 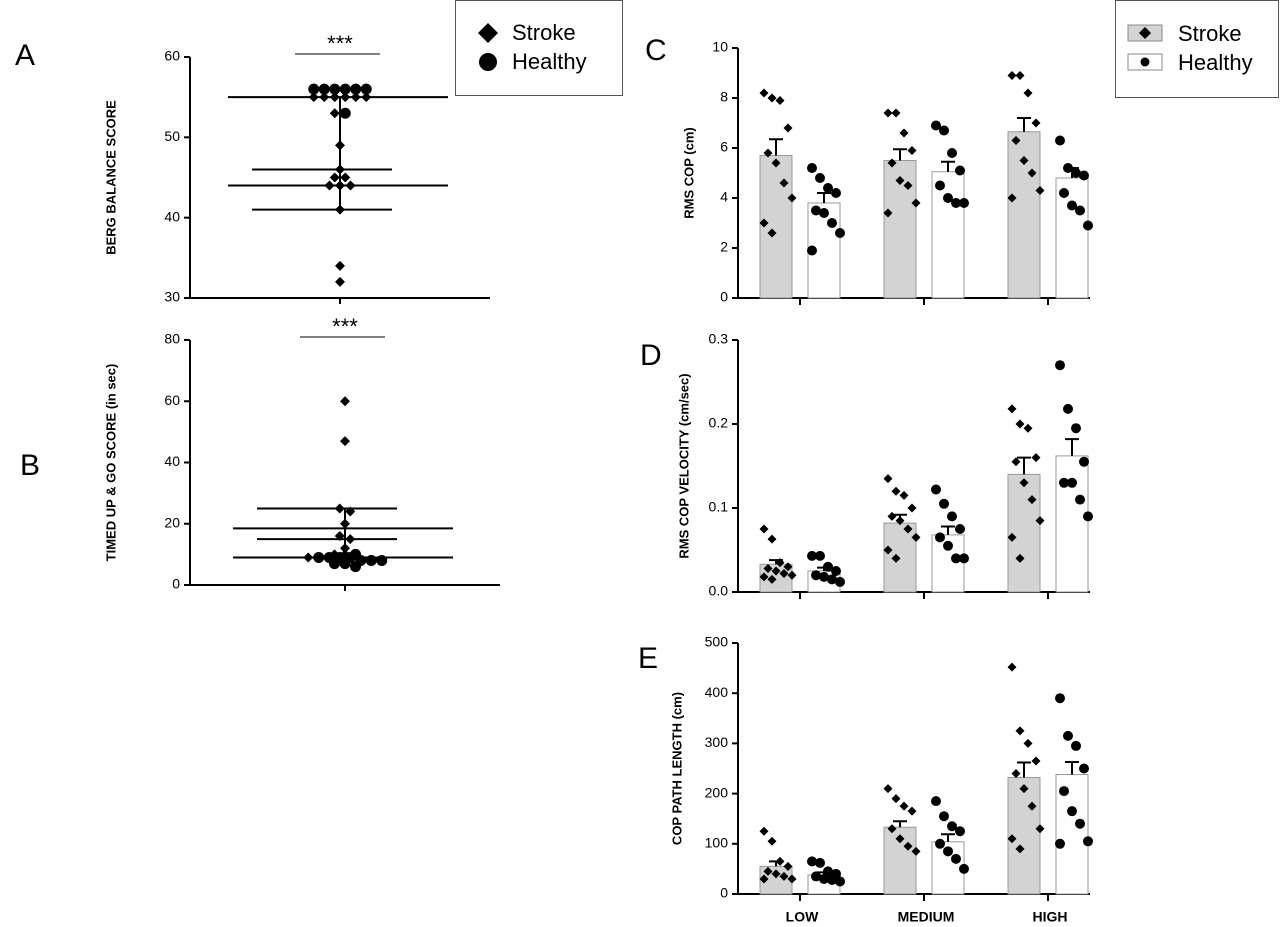 What do you see at coordinates (172, 136) in the screenshot?
I see `y-tick-label: 50` at bounding box center [172, 136].